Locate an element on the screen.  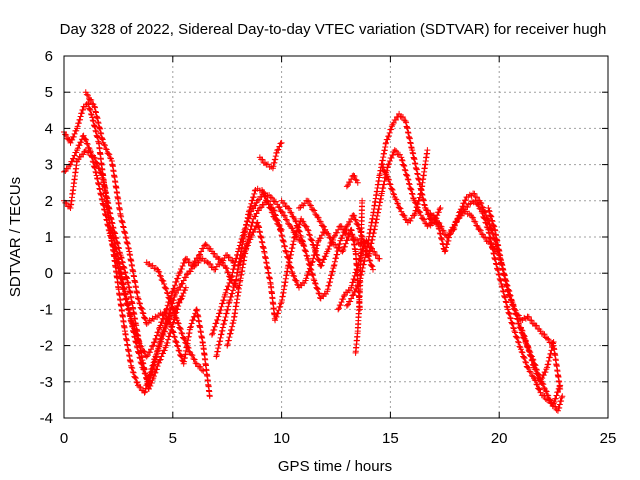
series-track-j is located at coordinates (270, 155).